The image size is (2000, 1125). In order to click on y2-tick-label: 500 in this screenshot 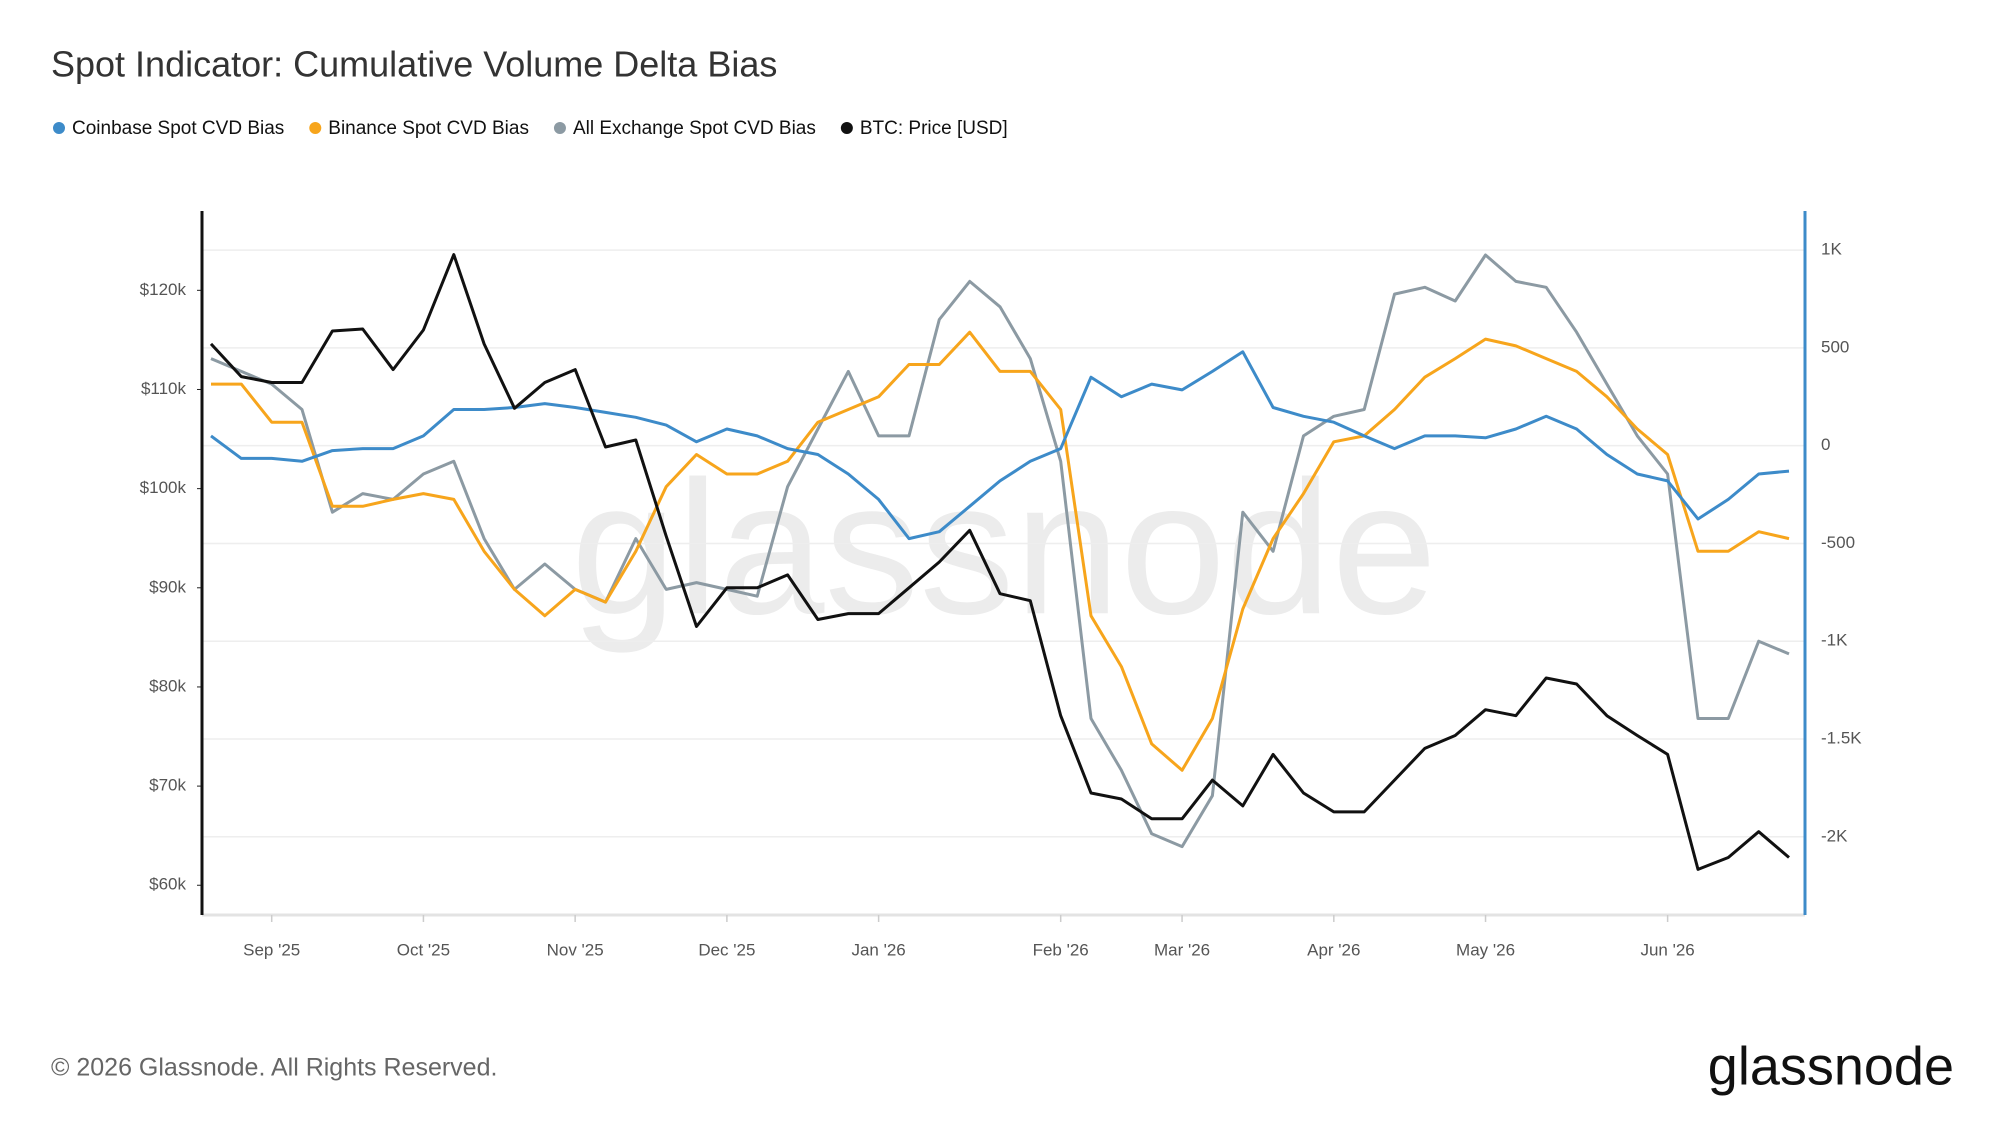, I will do `click(1835, 346)`.